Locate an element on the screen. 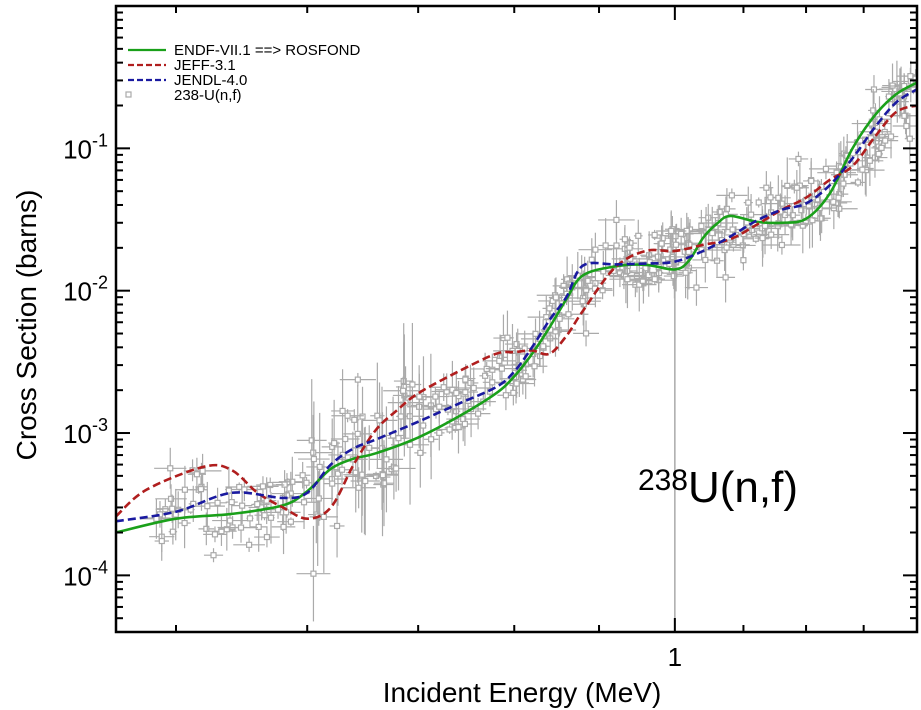 The width and height of the screenshot is (921, 710). y-axis-label: Cross Section (barns) is located at coordinates (26, 325).